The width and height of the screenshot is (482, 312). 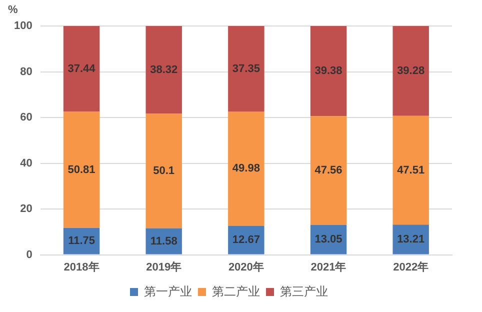 What do you see at coordinates (81, 241) in the screenshot?
I see `data-label: 11.75` at bounding box center [81, 241].